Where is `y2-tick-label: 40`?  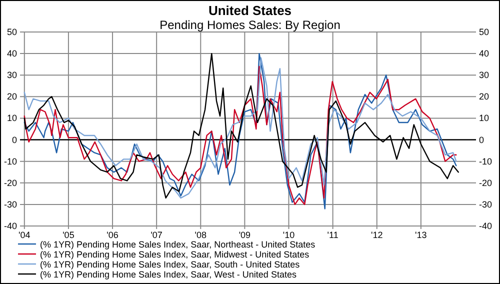 y2-tick-label: 40 is located at coordinates (484, 53).